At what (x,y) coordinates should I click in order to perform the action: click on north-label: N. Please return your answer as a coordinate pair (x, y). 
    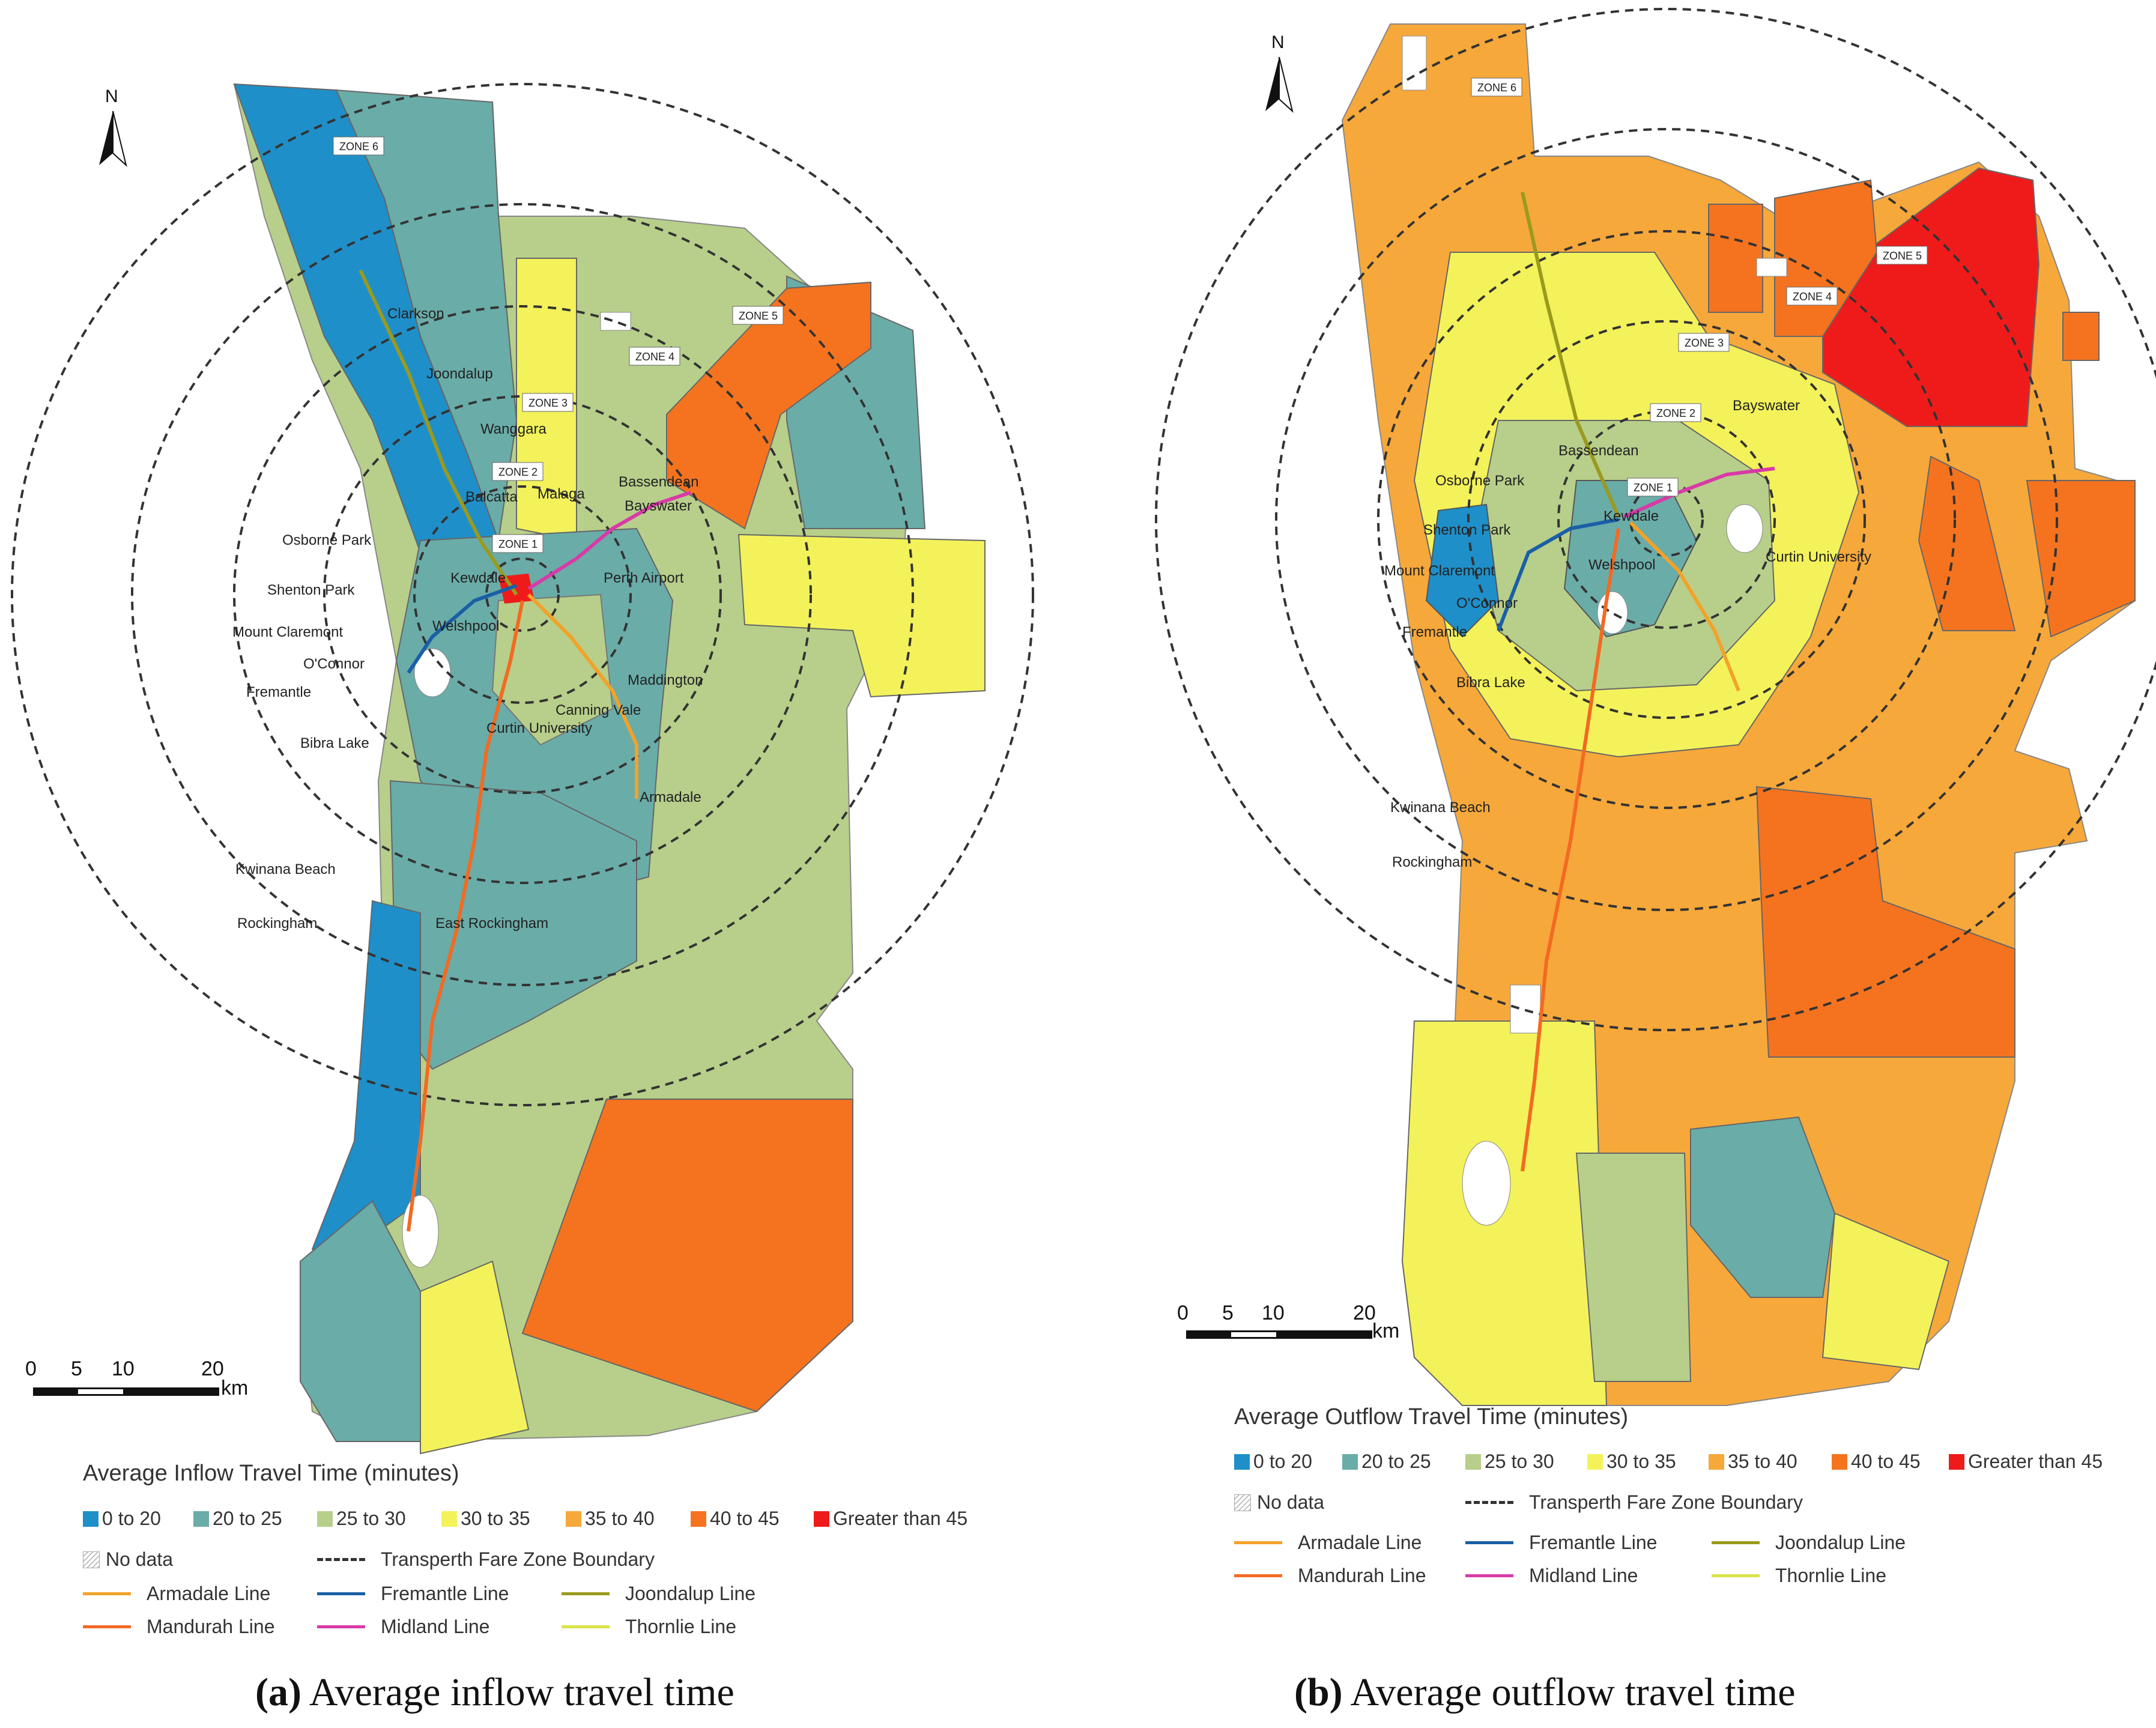
    Looking at the image, I should click on (1278, 42).